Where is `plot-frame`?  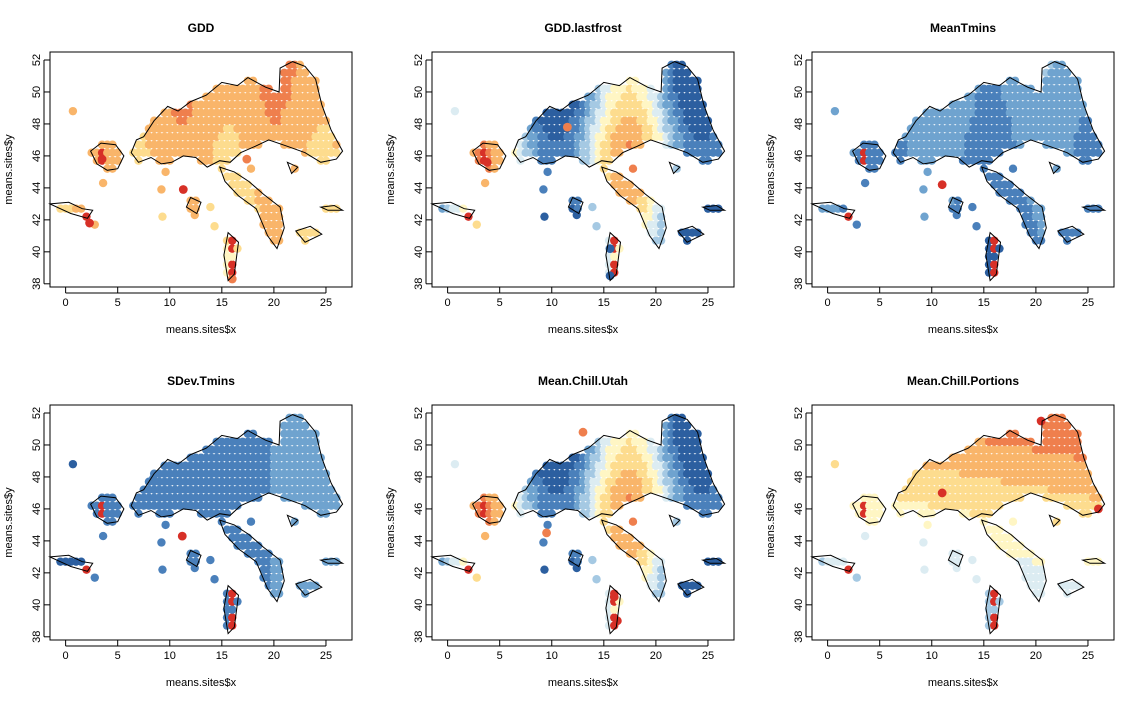
plot-frame is located at coordinates (963, 522).